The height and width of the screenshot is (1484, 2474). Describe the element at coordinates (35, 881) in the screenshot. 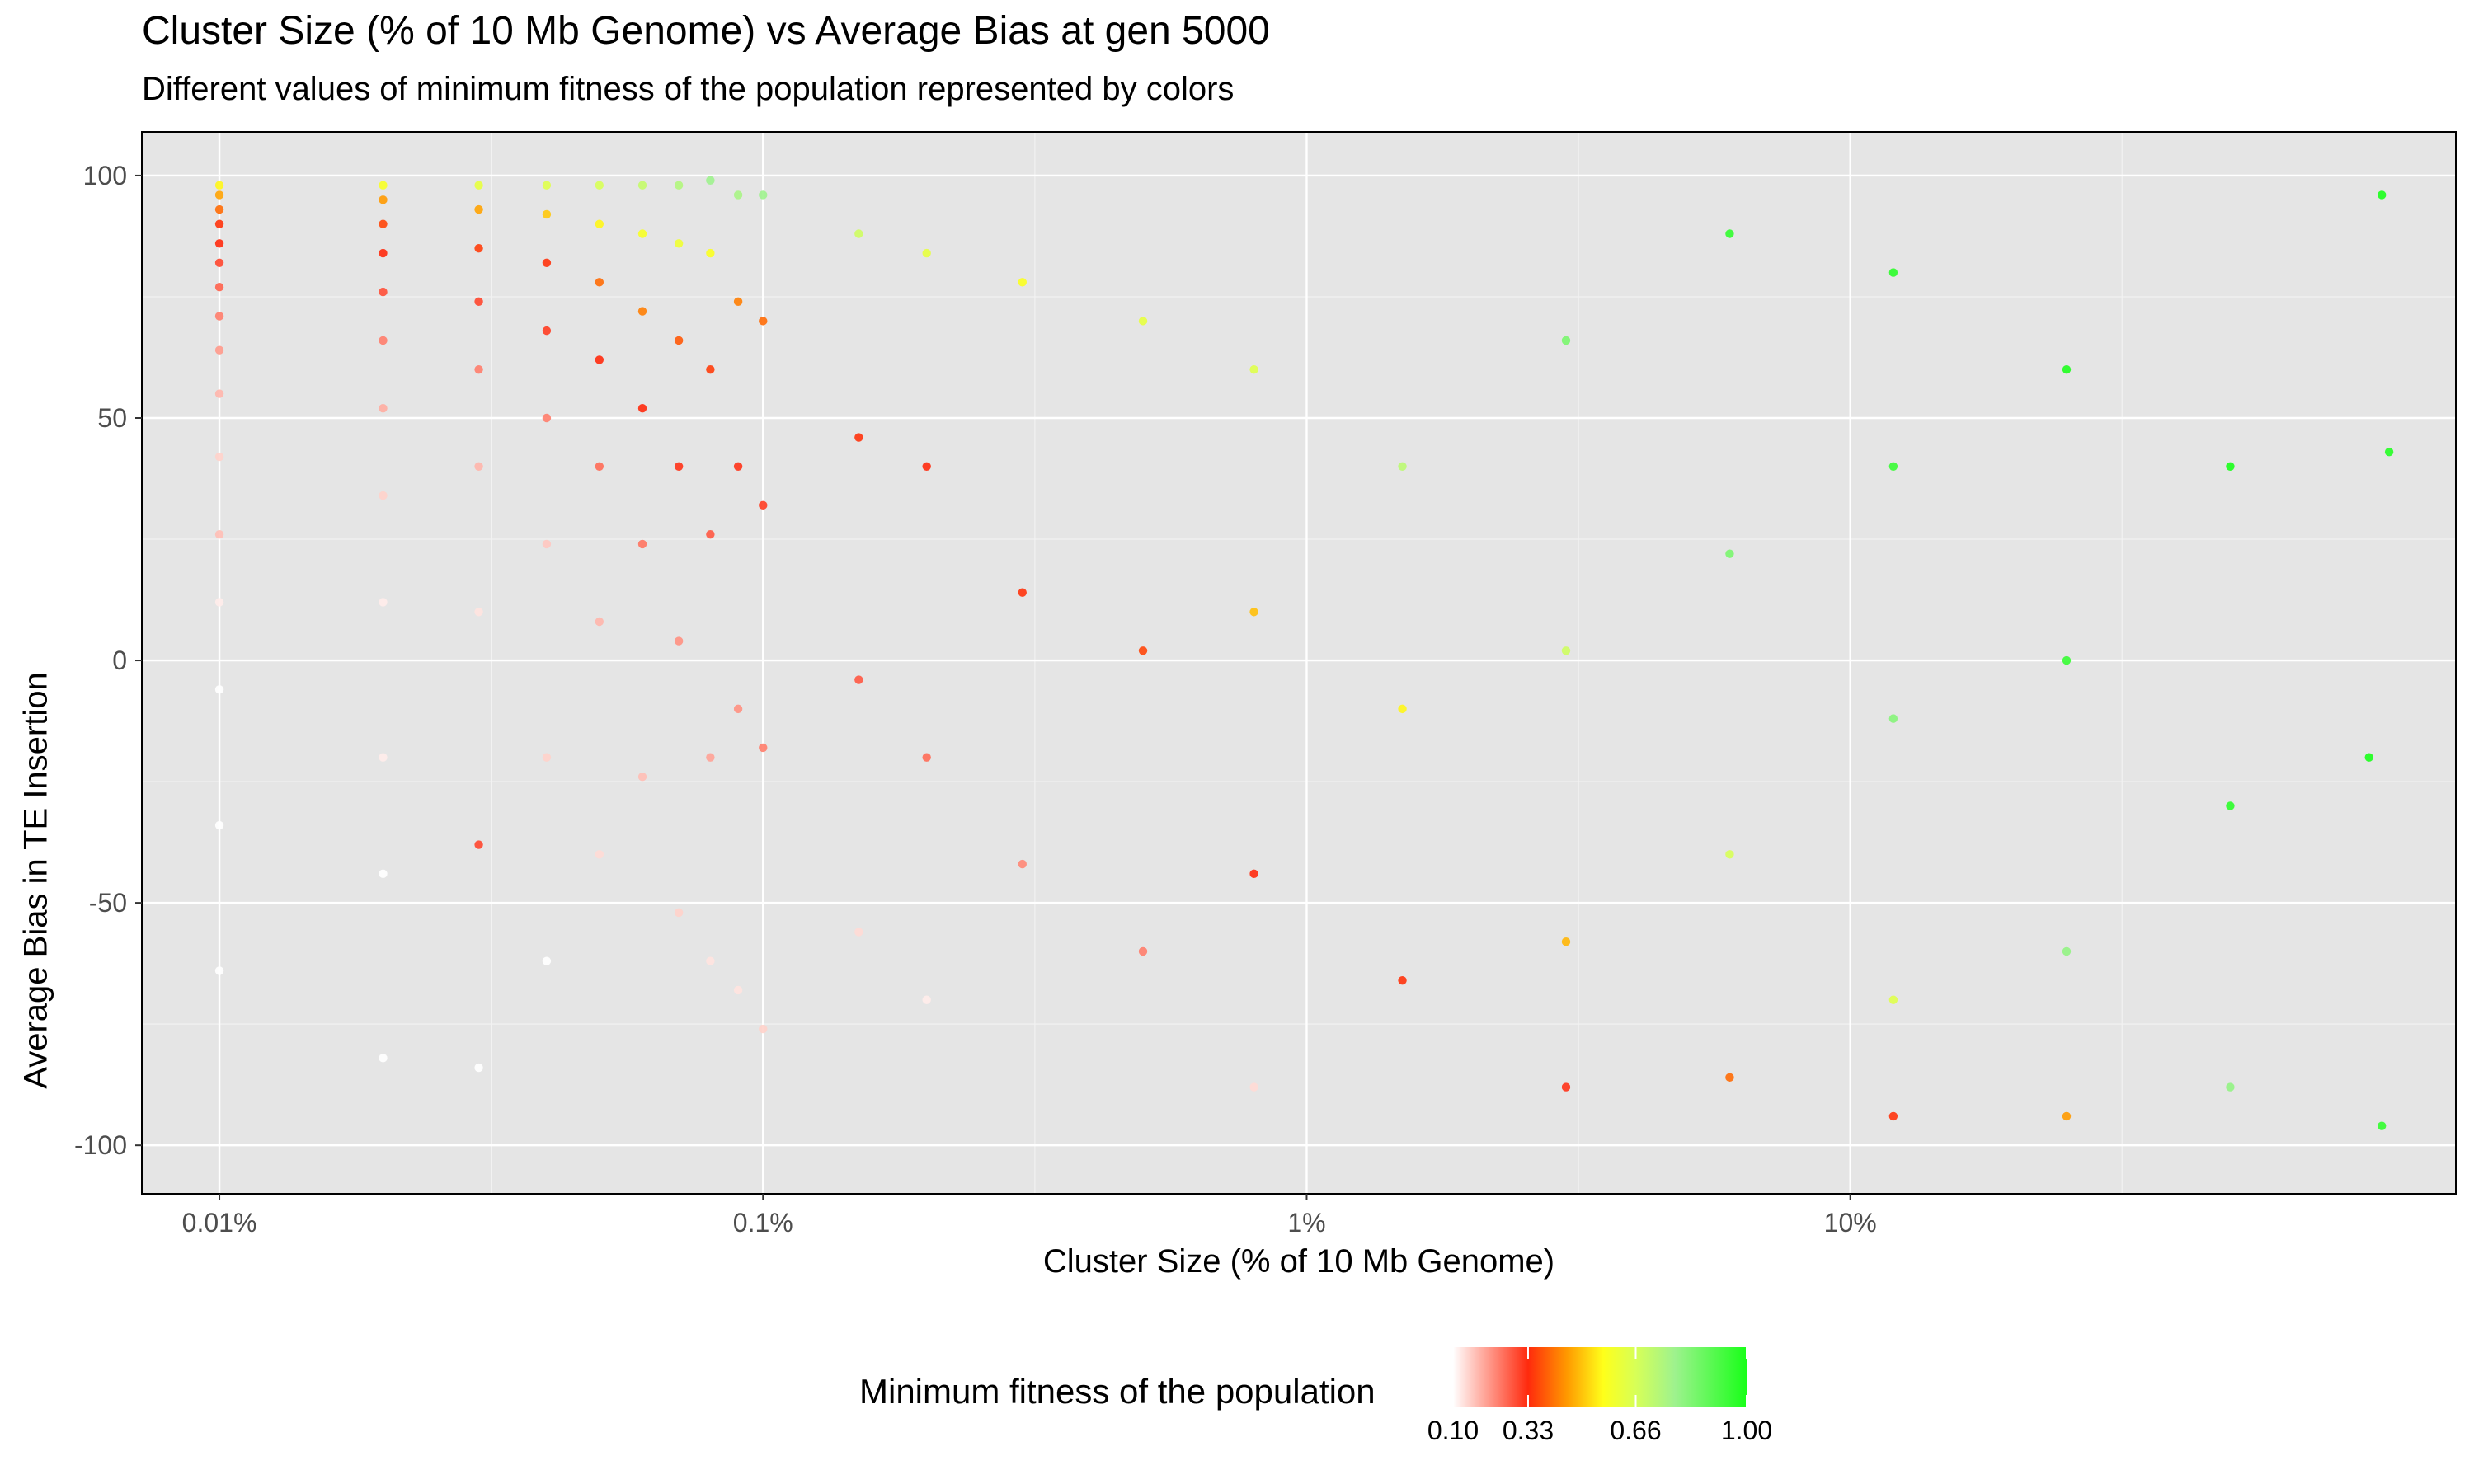

I see `y-axis-label: Average Bias in TE Insertion` at that location.